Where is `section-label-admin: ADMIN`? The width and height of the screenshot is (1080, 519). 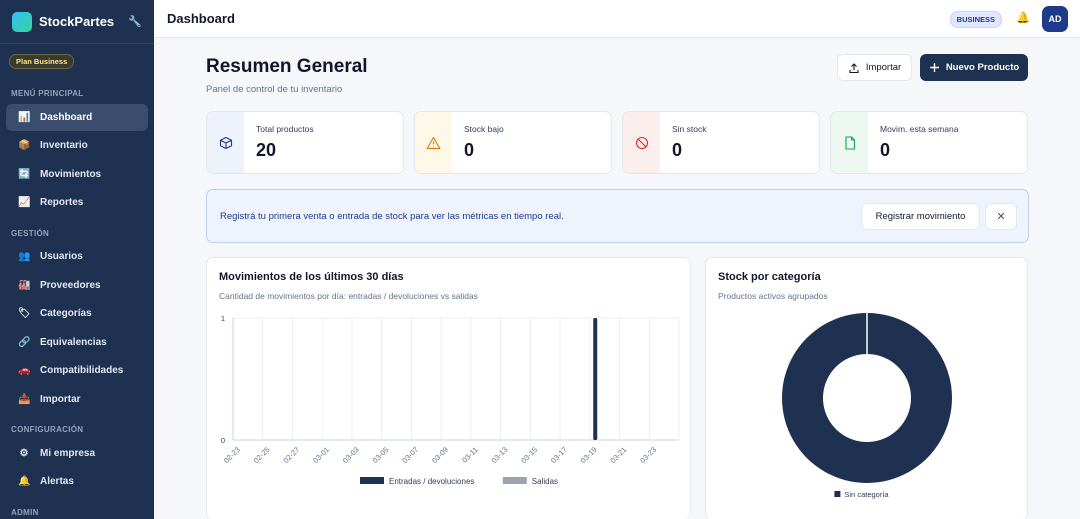 section-label-admin: ADMIN is located at coordinates (25, 512).